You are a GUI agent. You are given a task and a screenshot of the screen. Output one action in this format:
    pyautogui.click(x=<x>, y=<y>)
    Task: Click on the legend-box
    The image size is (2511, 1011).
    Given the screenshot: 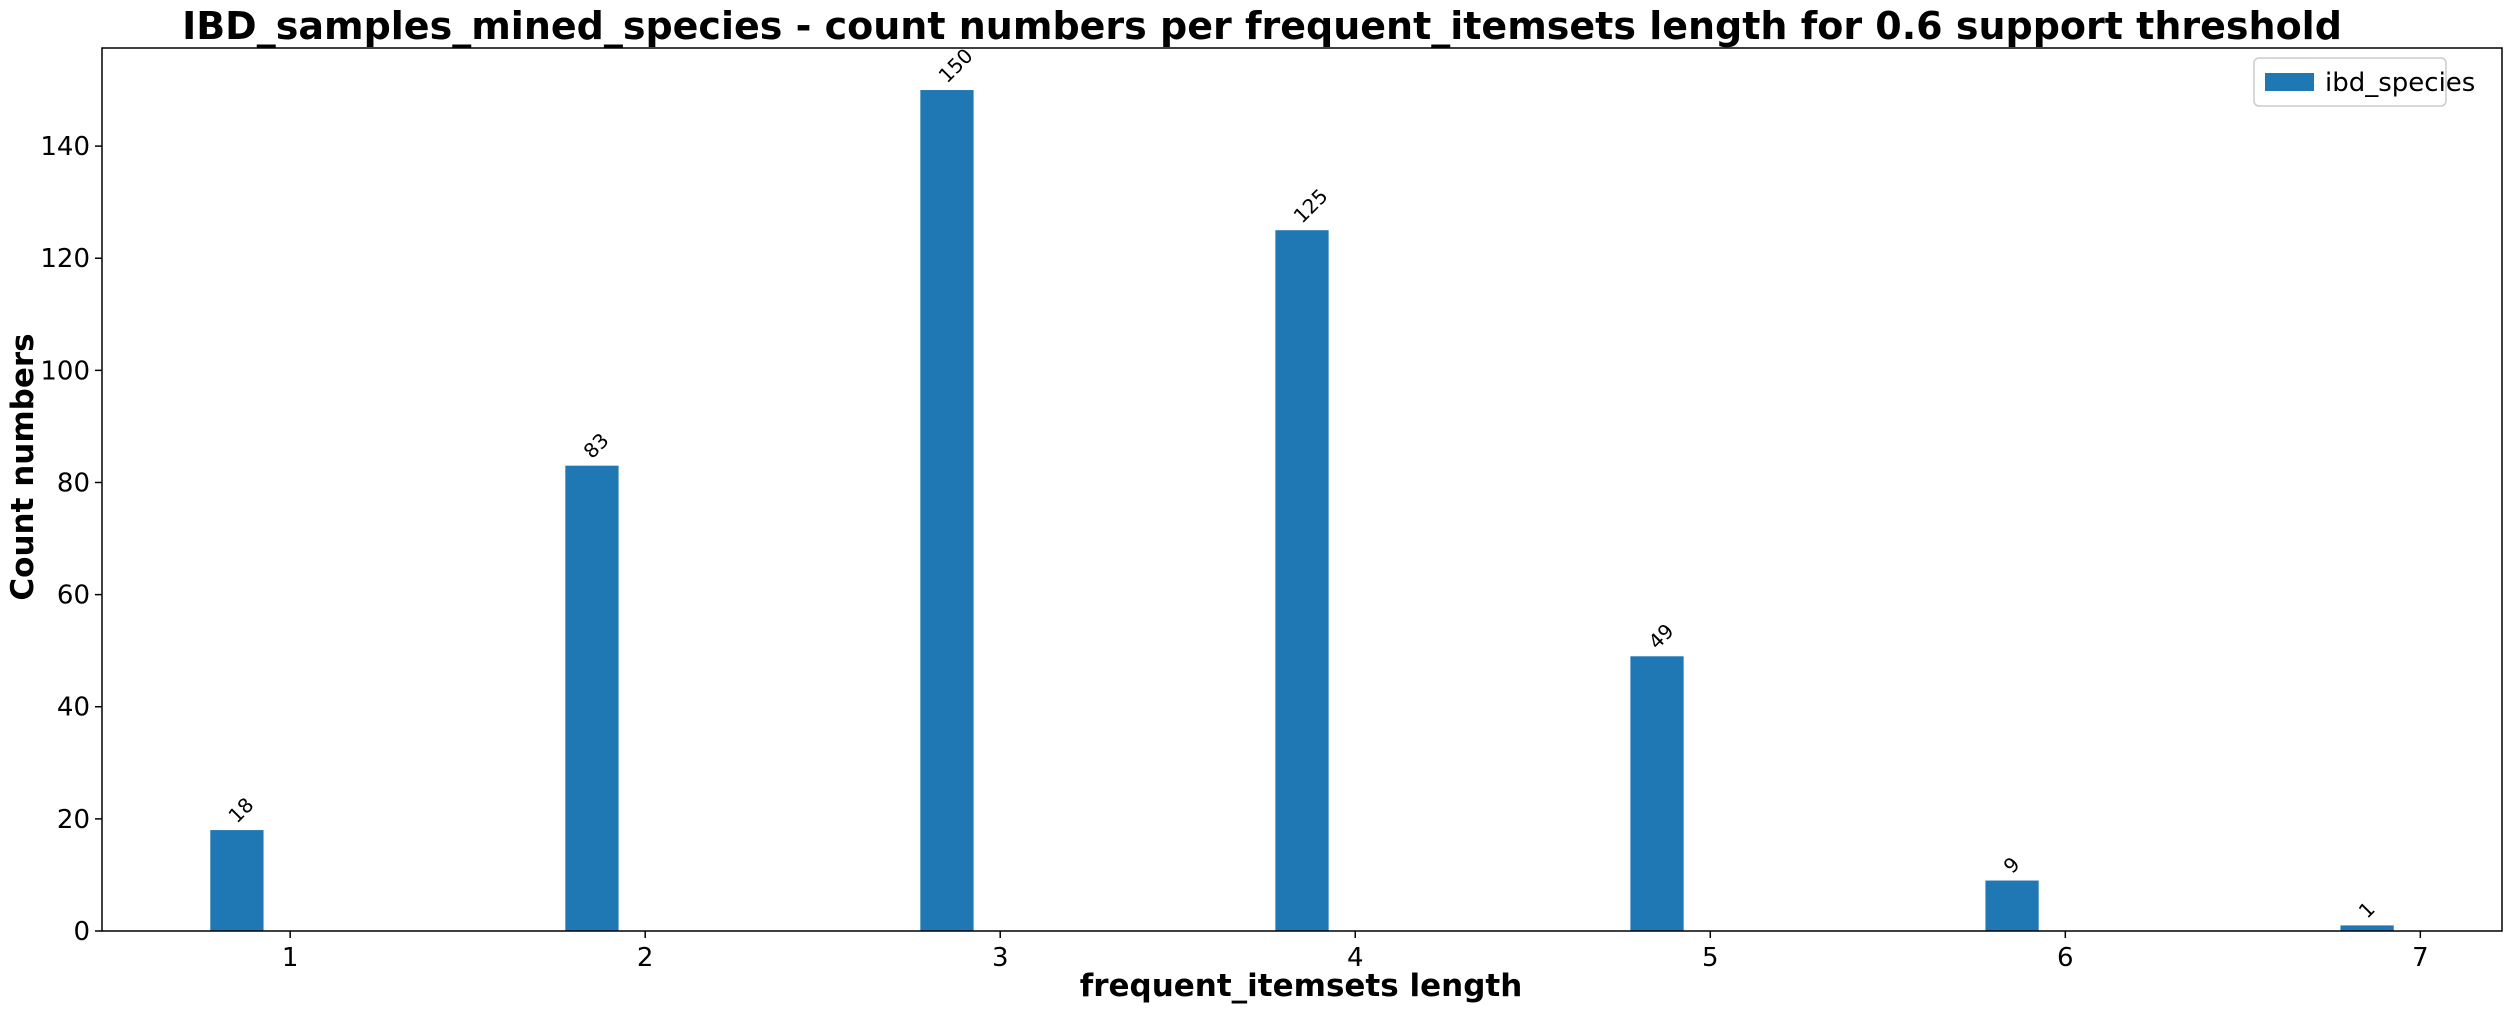 What is the action you would take?
    pyautogui.click(x=2350, y=82)
    